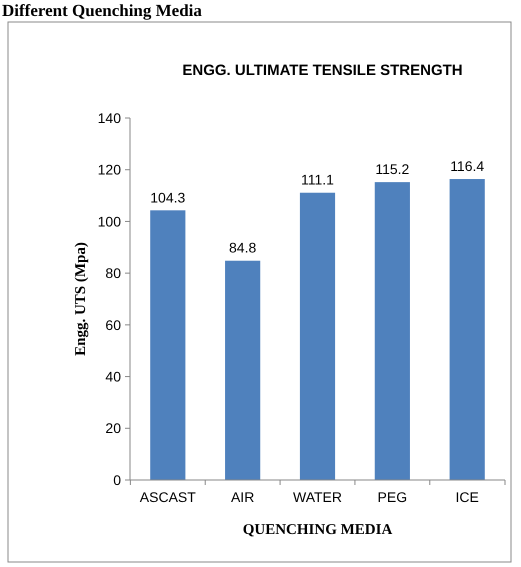 This screenshot has width=521, height=567. I want to click on y-tick-label: 20, so click(113, 428).